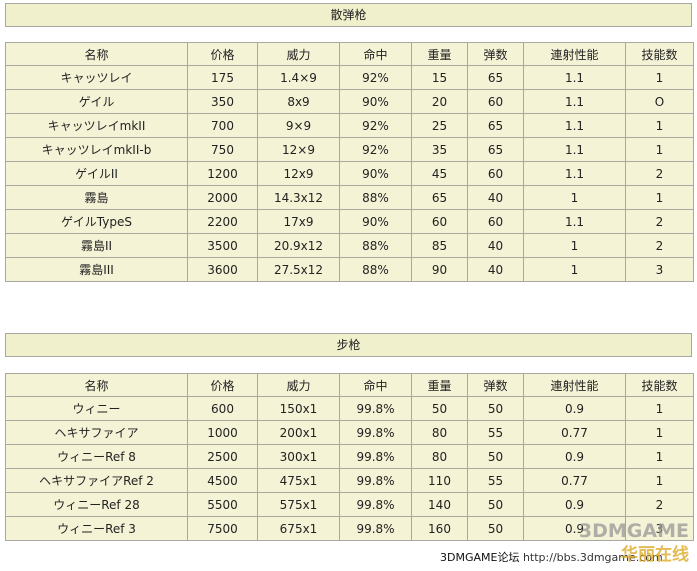 The image size is (697, 571). I want to click on table-cell: 85, so click(439, 245).